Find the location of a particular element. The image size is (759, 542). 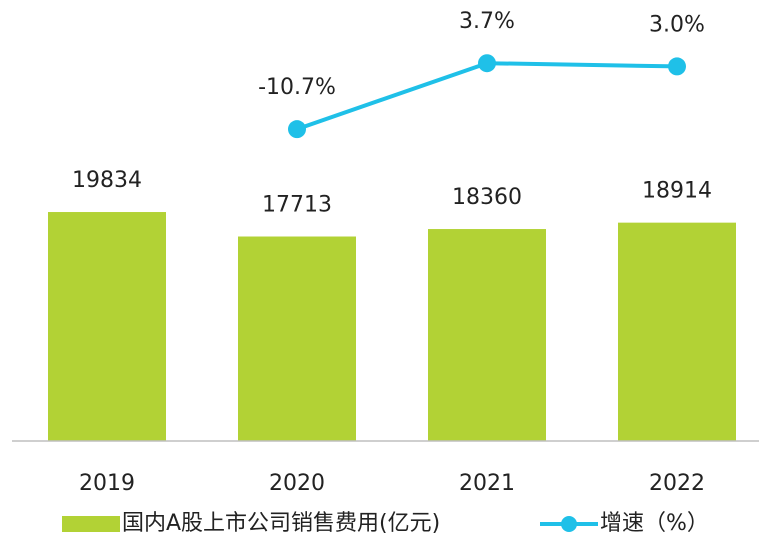

data-label: 3.7% is located at coordinates (487, 21).